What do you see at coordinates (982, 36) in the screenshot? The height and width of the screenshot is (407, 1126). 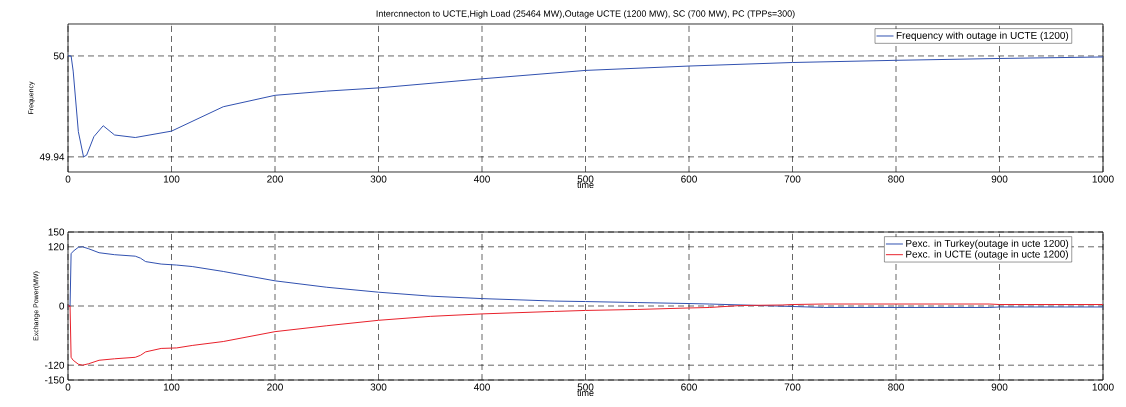 I see `legend-label: Frequency with outage in UCTE (1200)` at bounding box center [982, 36].